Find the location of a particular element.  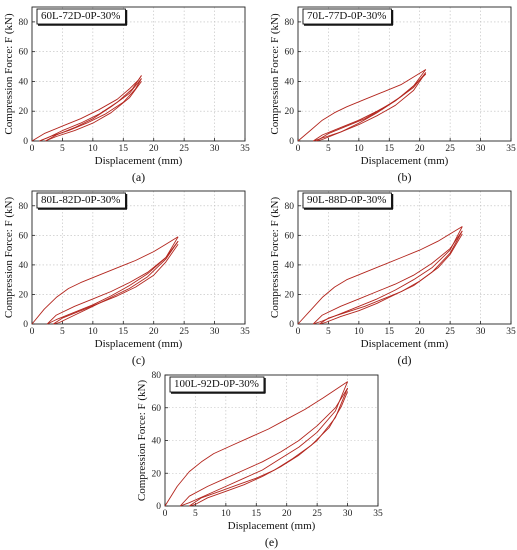

panel-caption: (b) is located at coordinates (405, 177).